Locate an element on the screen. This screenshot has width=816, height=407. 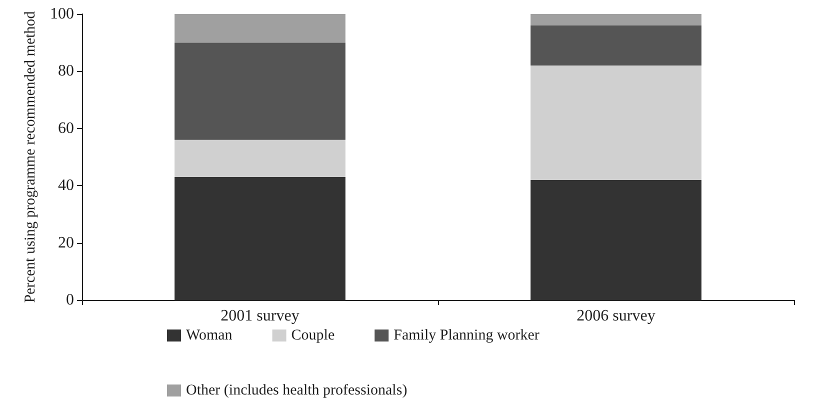
x-tick-label: 2006 survey is located at coordinates (616, 316).